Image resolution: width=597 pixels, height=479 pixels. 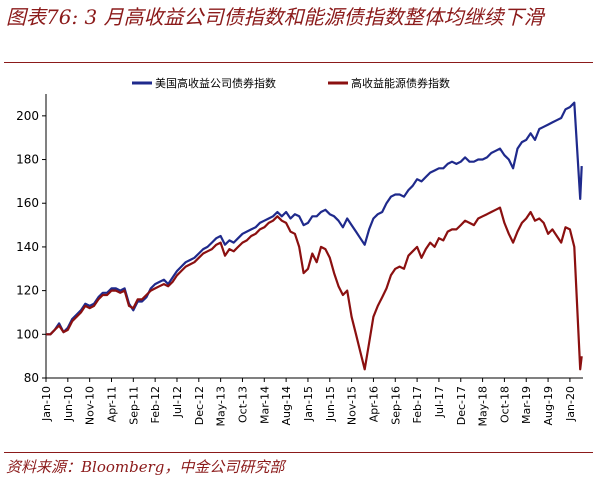 What do you see at coordinates (199, 405) in the screenshot?
I see `x-tick-label: Dec-12` at bounding box center [199, 405].